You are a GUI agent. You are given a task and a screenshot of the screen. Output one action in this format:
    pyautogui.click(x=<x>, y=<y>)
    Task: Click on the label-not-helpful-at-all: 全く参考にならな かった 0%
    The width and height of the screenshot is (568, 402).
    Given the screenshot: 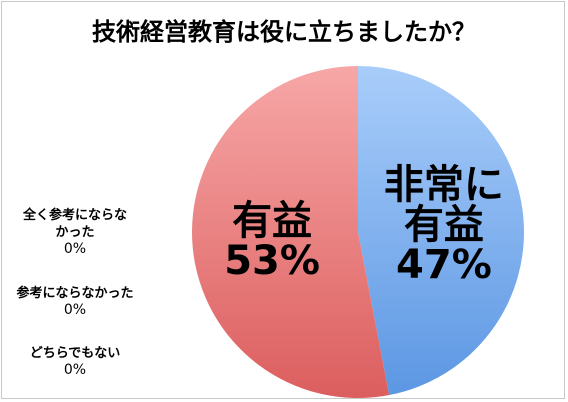 What is the action you would take?
    pyautogui.click(x=75, y=232)
    